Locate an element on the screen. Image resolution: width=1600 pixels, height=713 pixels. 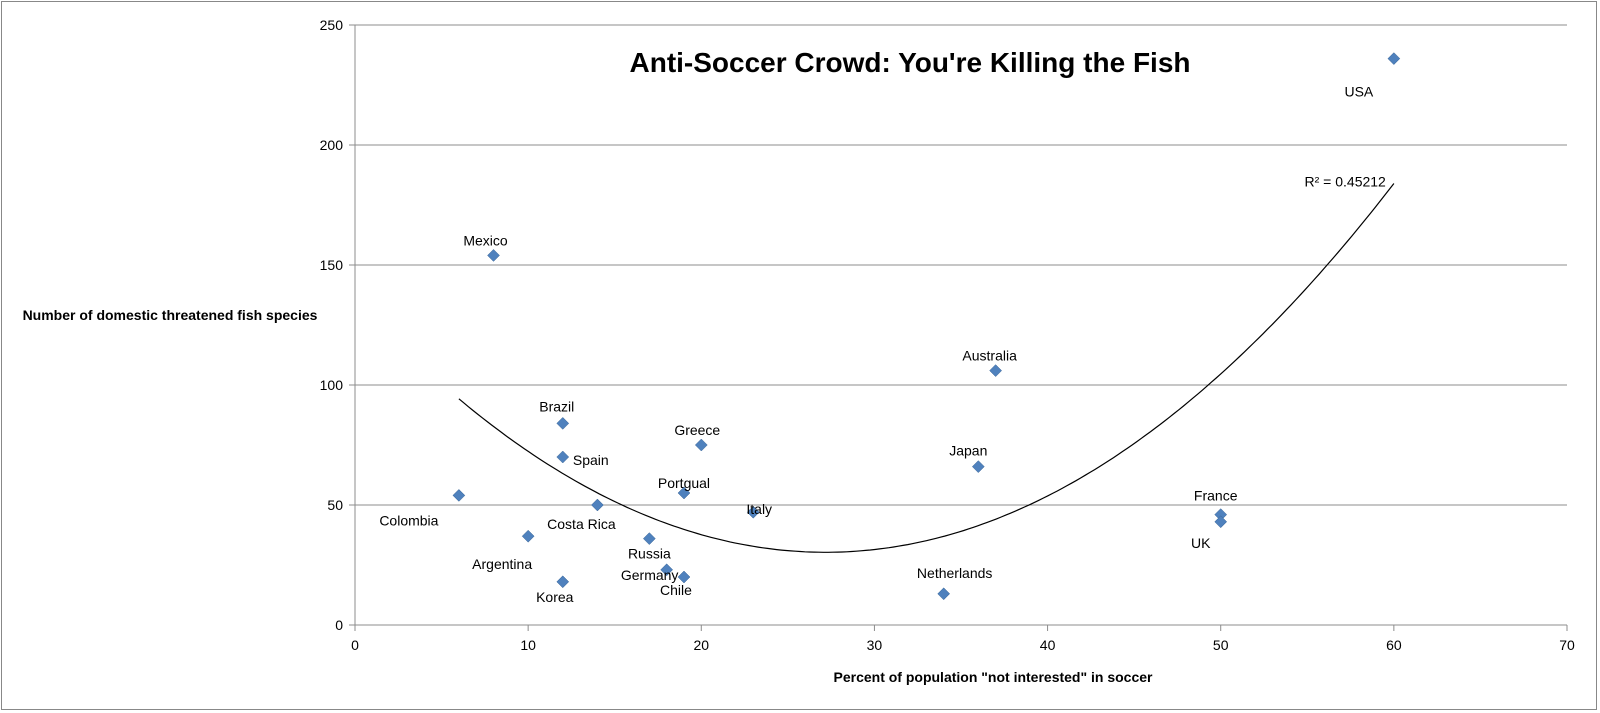
data-label: Portgual is located at coordinates (684, 483).